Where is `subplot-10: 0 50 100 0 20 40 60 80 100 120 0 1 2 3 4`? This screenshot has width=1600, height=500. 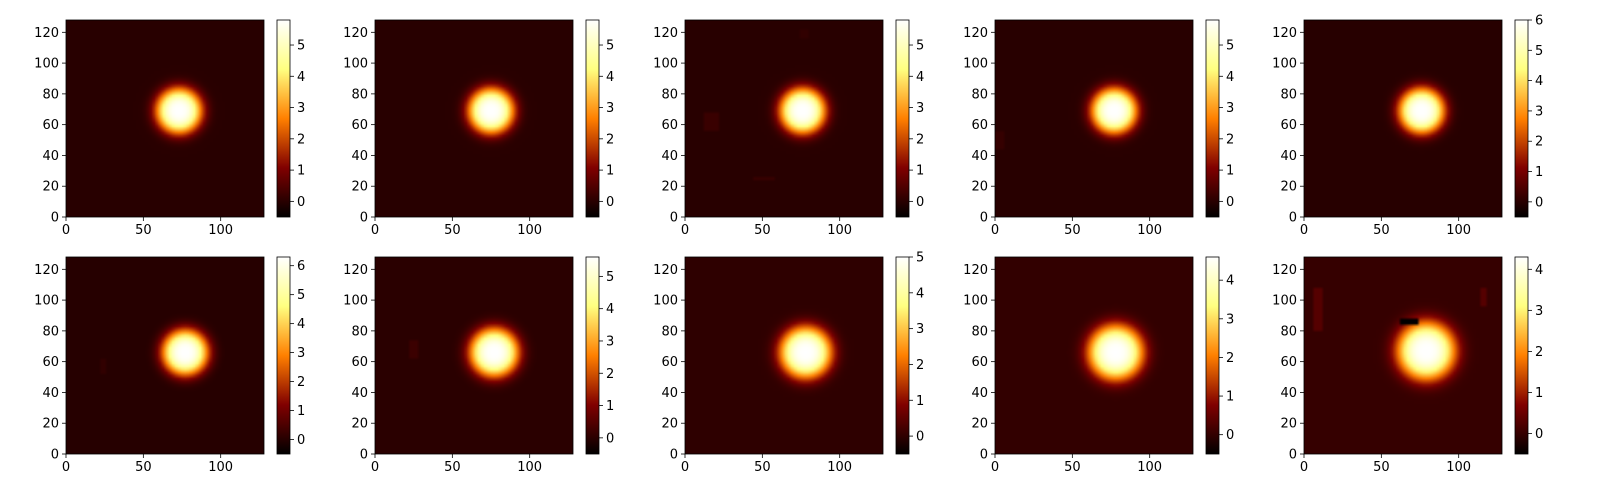
subplot-10: 0 50 100 0 20 40 60 80 100 120 0 1 2 3 4 is located at coordinates (1407, 365).